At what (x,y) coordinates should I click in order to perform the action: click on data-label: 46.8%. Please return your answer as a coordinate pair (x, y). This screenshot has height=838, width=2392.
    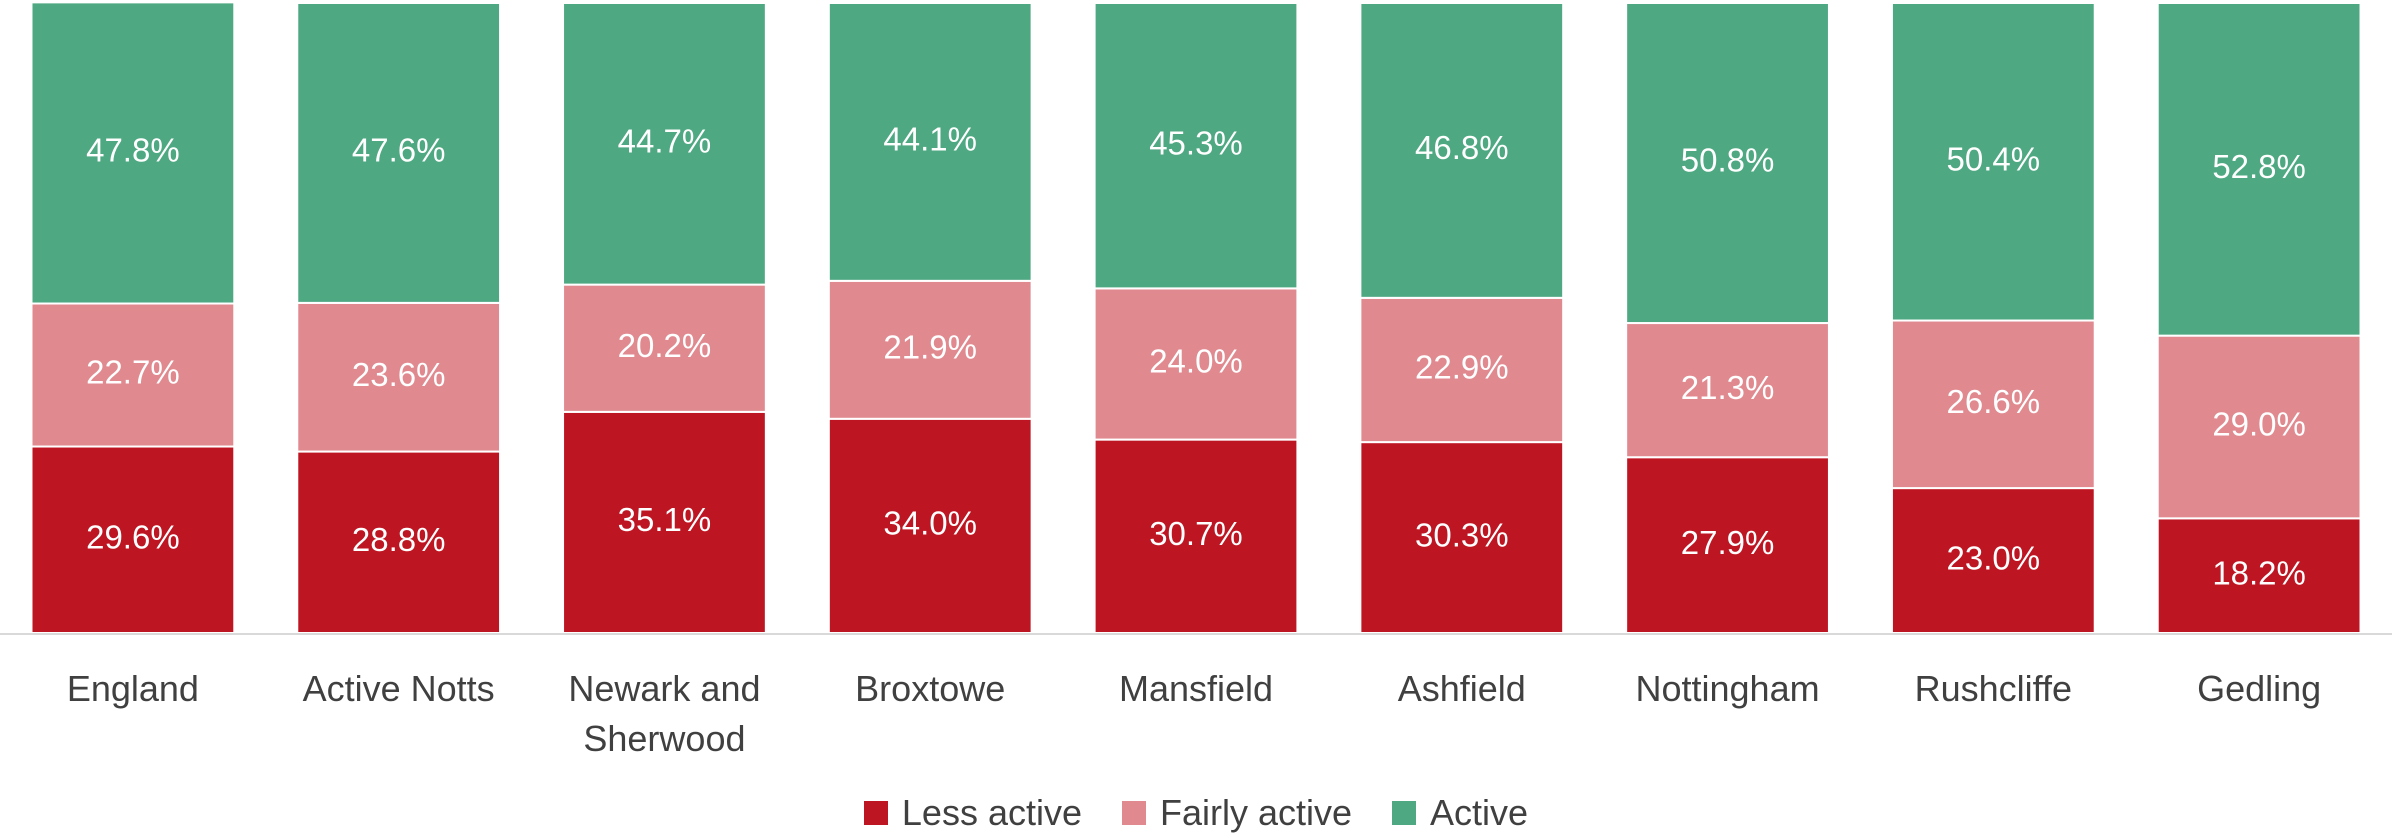
    Looking at the image, I should click on (1462, 147).